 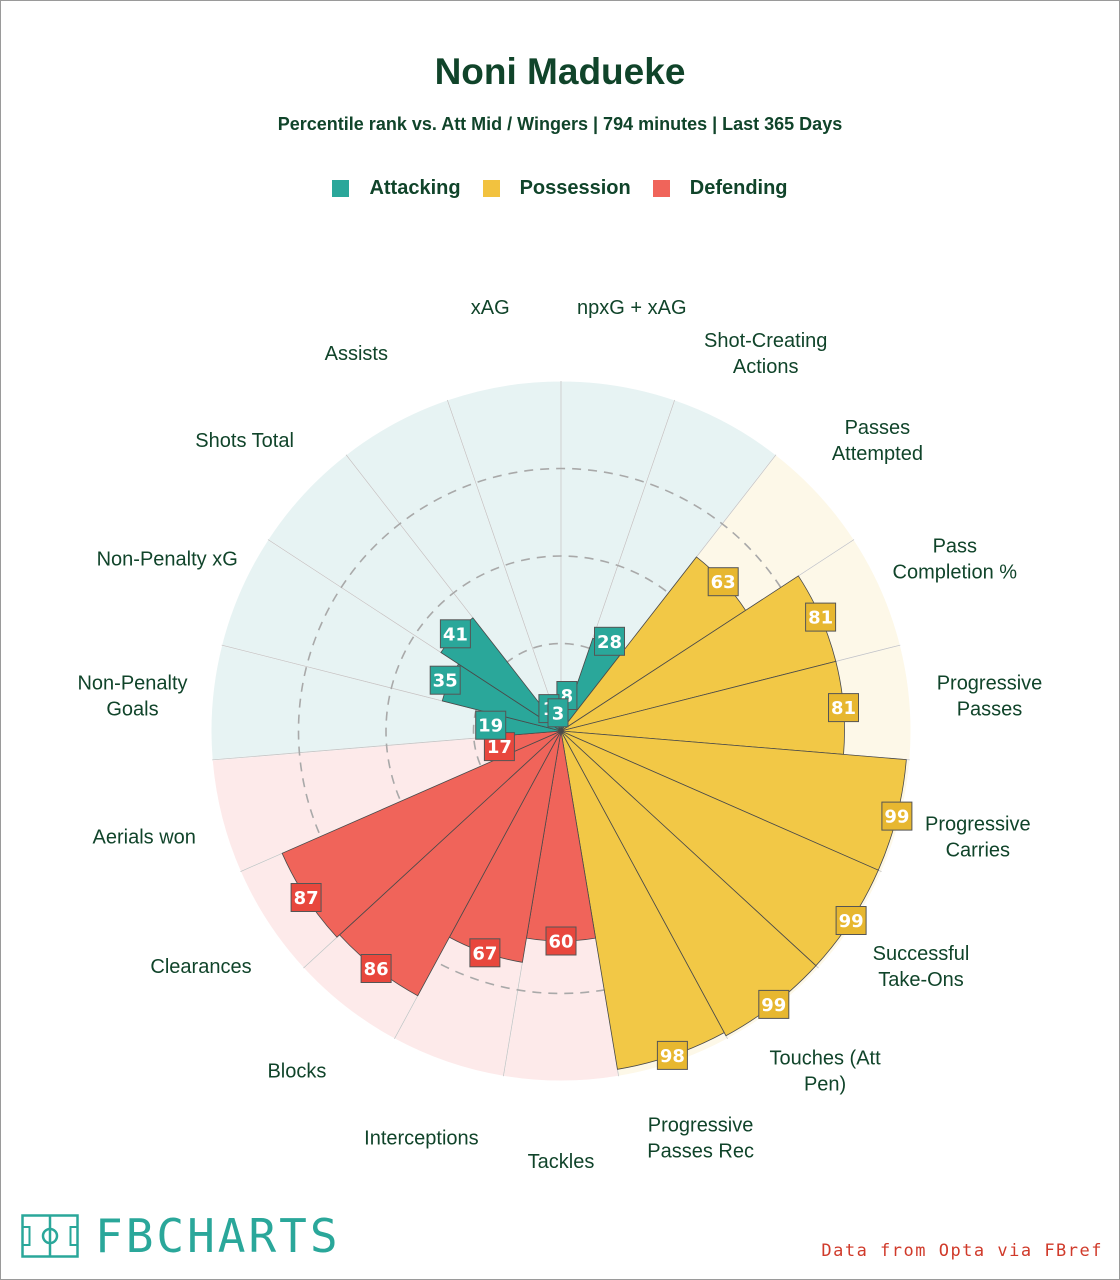 What do you see at coordinates (955, 559) in the screenshot?
I see `category-label-pass-completion: Pass Completion %` at bounding box center [955, 559].